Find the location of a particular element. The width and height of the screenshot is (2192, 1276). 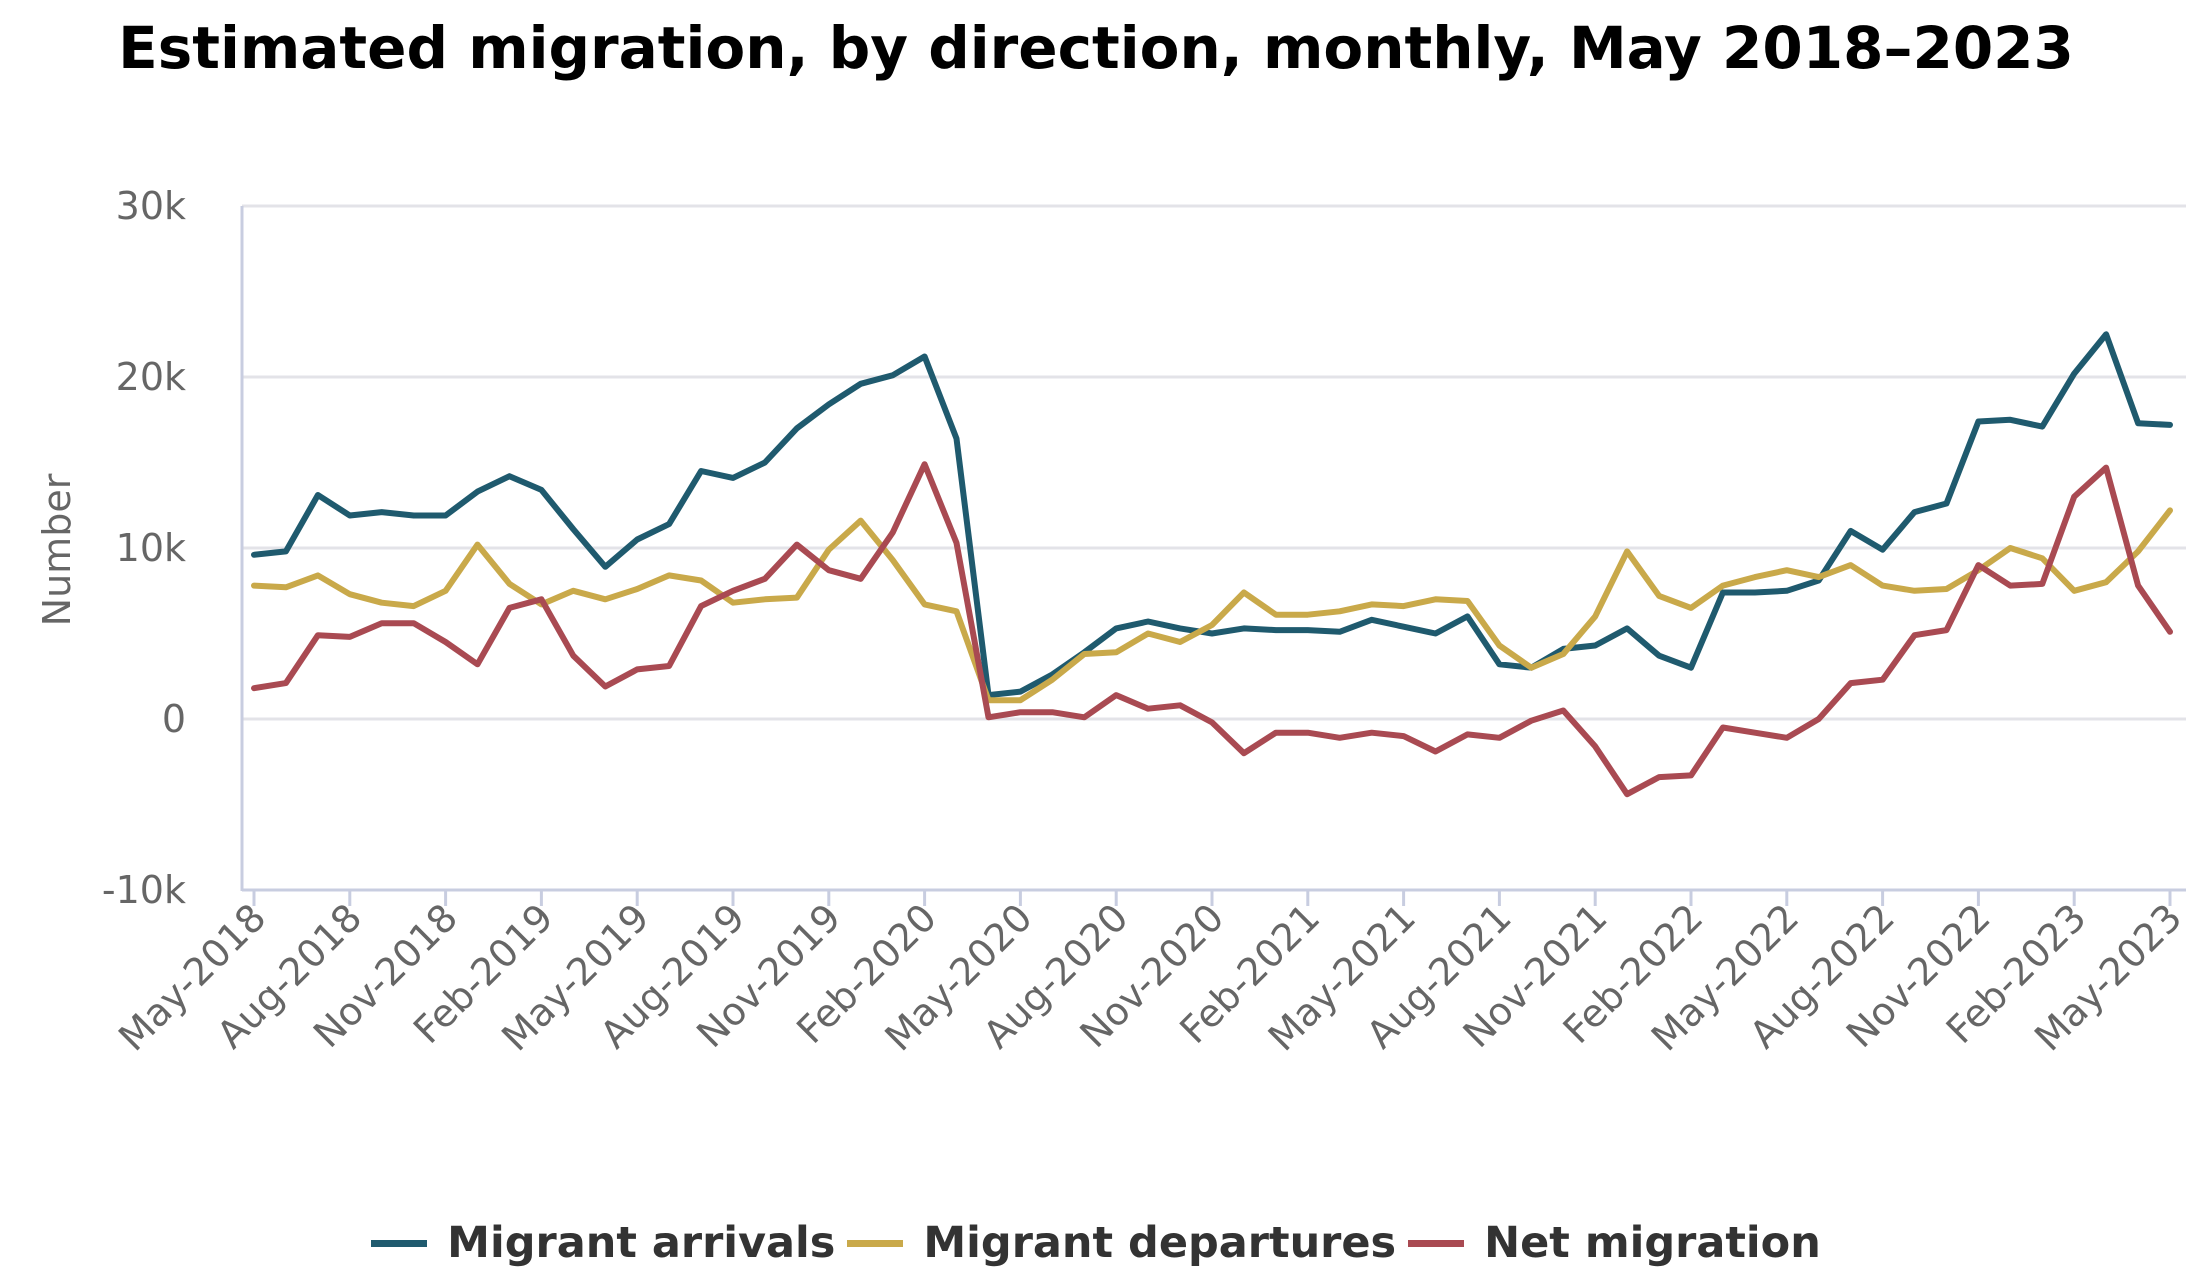

legend-item: Net migration is located at coordinates (1614, 1243).